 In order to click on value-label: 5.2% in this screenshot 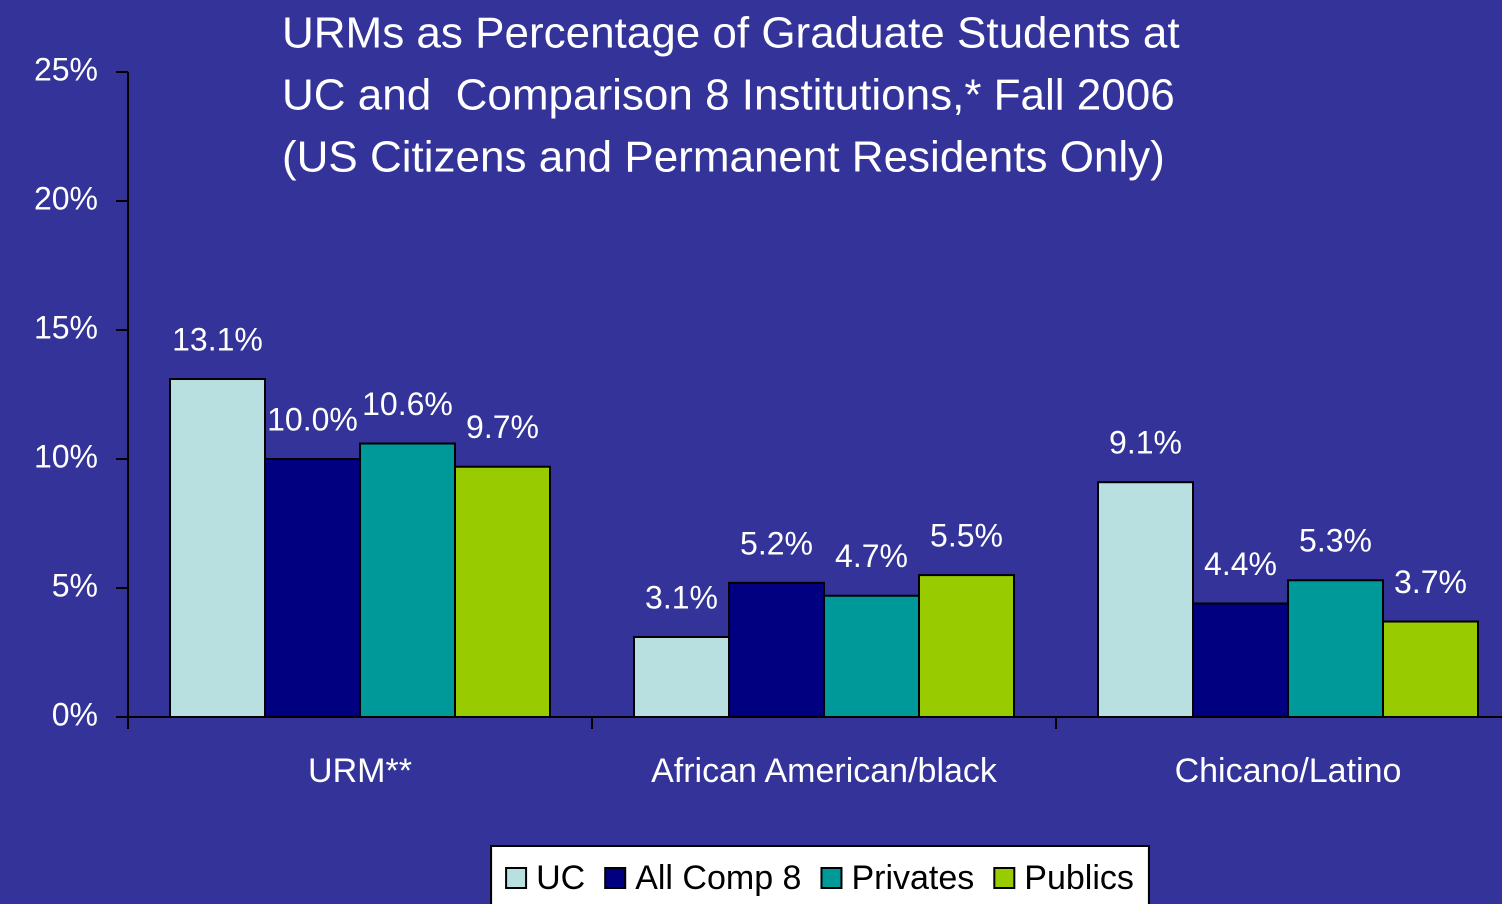, I will do `click(776, 543)`.